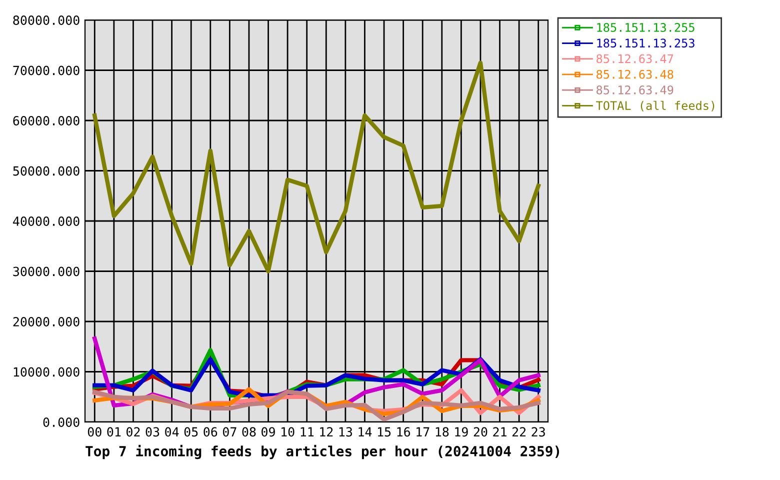 The width and height of the screenshot is (780, 480). I want to click on x-tick-label: 20, so click(481, 432).